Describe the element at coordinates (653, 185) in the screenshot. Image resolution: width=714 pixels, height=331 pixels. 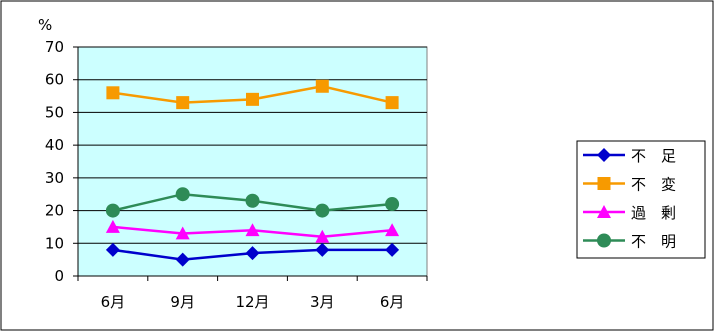
I see `legend-label: 不 変` at that location.